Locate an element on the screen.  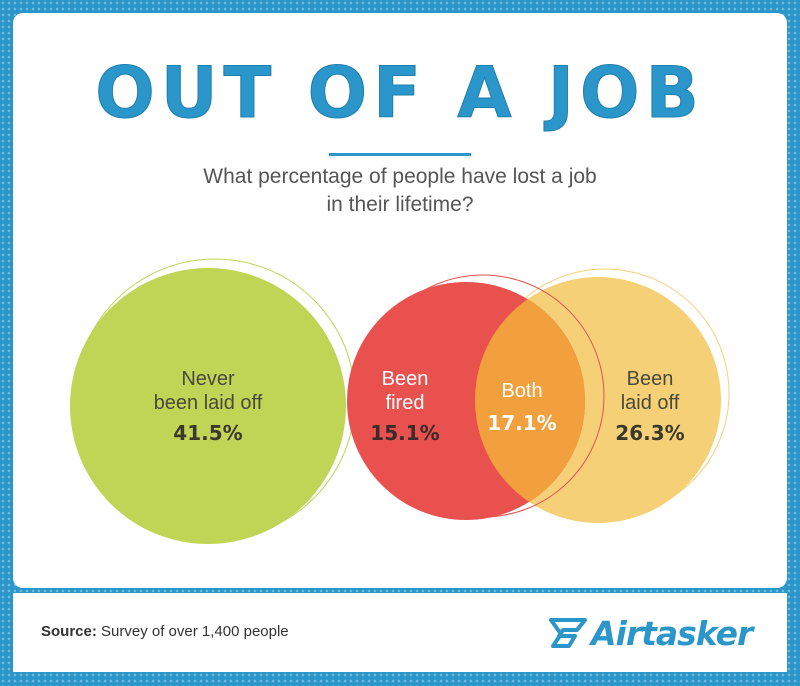
source-note: Source: Survey of over 1,400 people is located at coordinates (165, 631).